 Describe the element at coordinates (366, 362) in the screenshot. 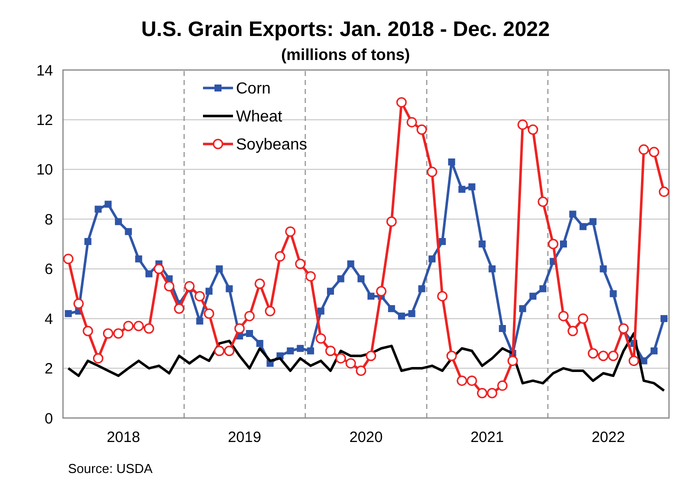

I see `line-series` at that location.